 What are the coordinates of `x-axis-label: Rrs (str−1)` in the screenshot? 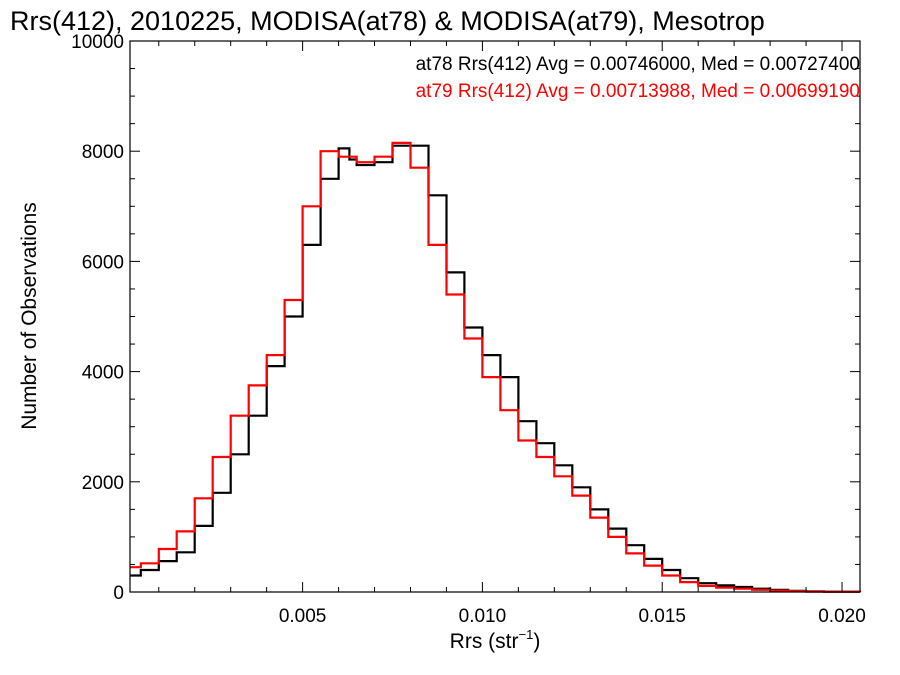 It's located at (495, 640).